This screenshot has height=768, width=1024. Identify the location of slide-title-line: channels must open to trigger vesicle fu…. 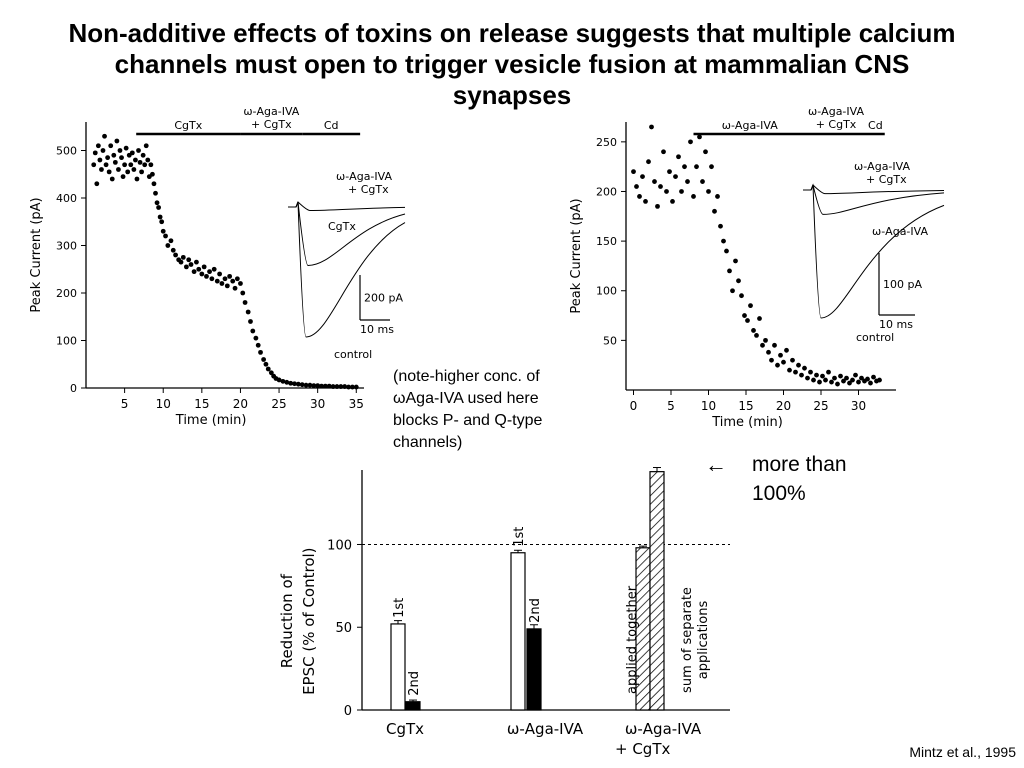
(512, 64).